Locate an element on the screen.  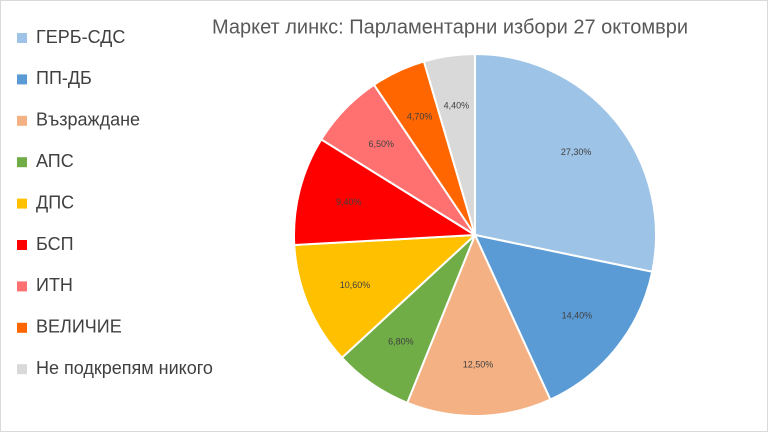
legend-label: Възраждане is located at coordinates (88, 120).